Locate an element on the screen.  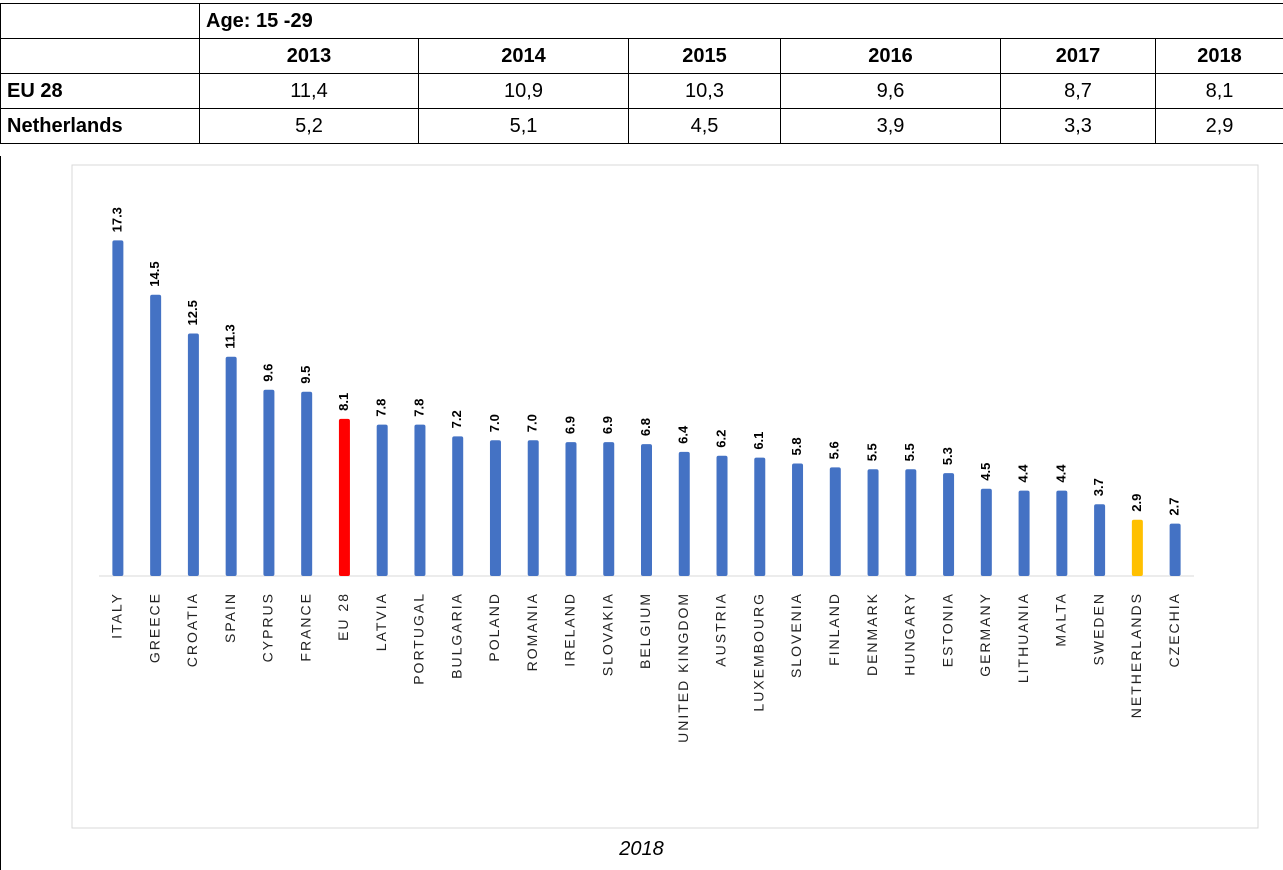
x-tick-label: BELGIUM is located at coordinates (645, 630).